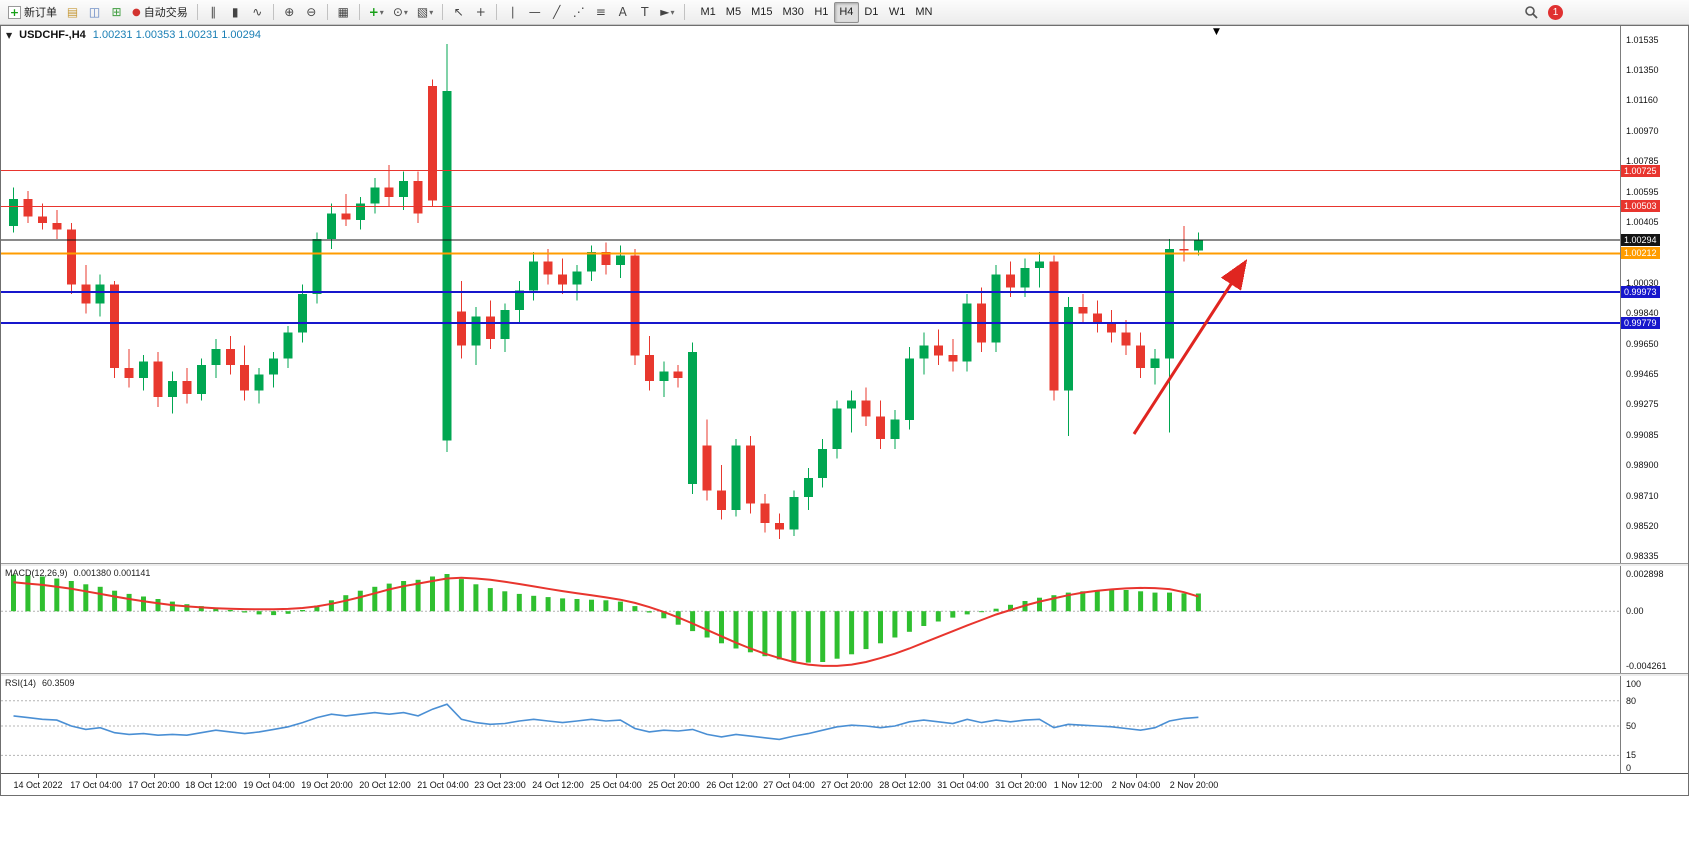 The height and width of the screenshot is (861, 1689). What do you see at coordinates (458, 12) in the screenshot?
I see `cursor-button: ↖` at bounding box center [458, 12].